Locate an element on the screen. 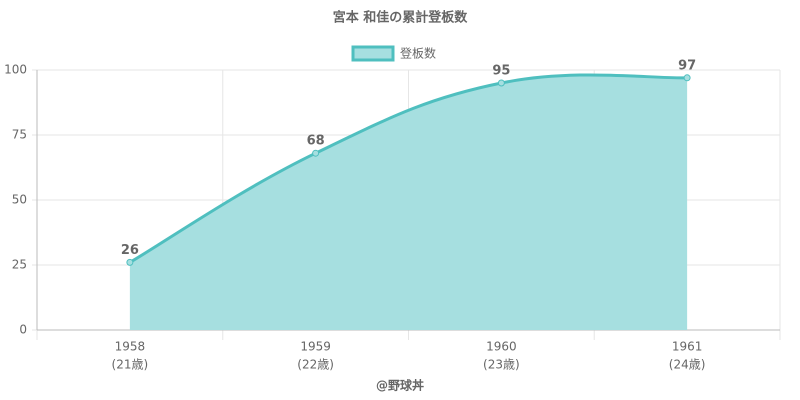 The height and width of the screenshot is (400, 800). x-tick-label: 1958 is located at coordinates (130, 347).